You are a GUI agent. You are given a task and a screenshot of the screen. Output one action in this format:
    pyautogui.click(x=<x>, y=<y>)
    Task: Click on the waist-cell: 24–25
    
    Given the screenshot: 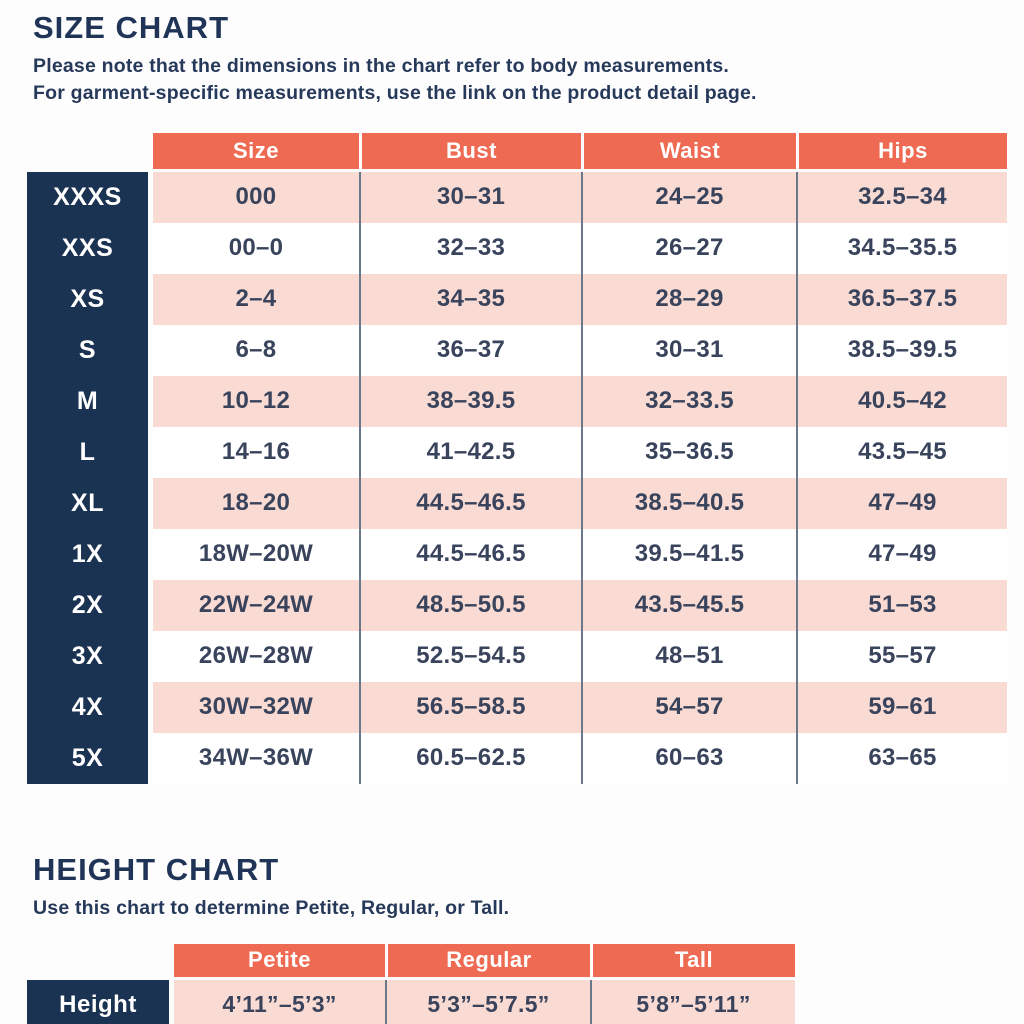 What is the action you would take?
    pyautogui.click(x=688, y=197)
    